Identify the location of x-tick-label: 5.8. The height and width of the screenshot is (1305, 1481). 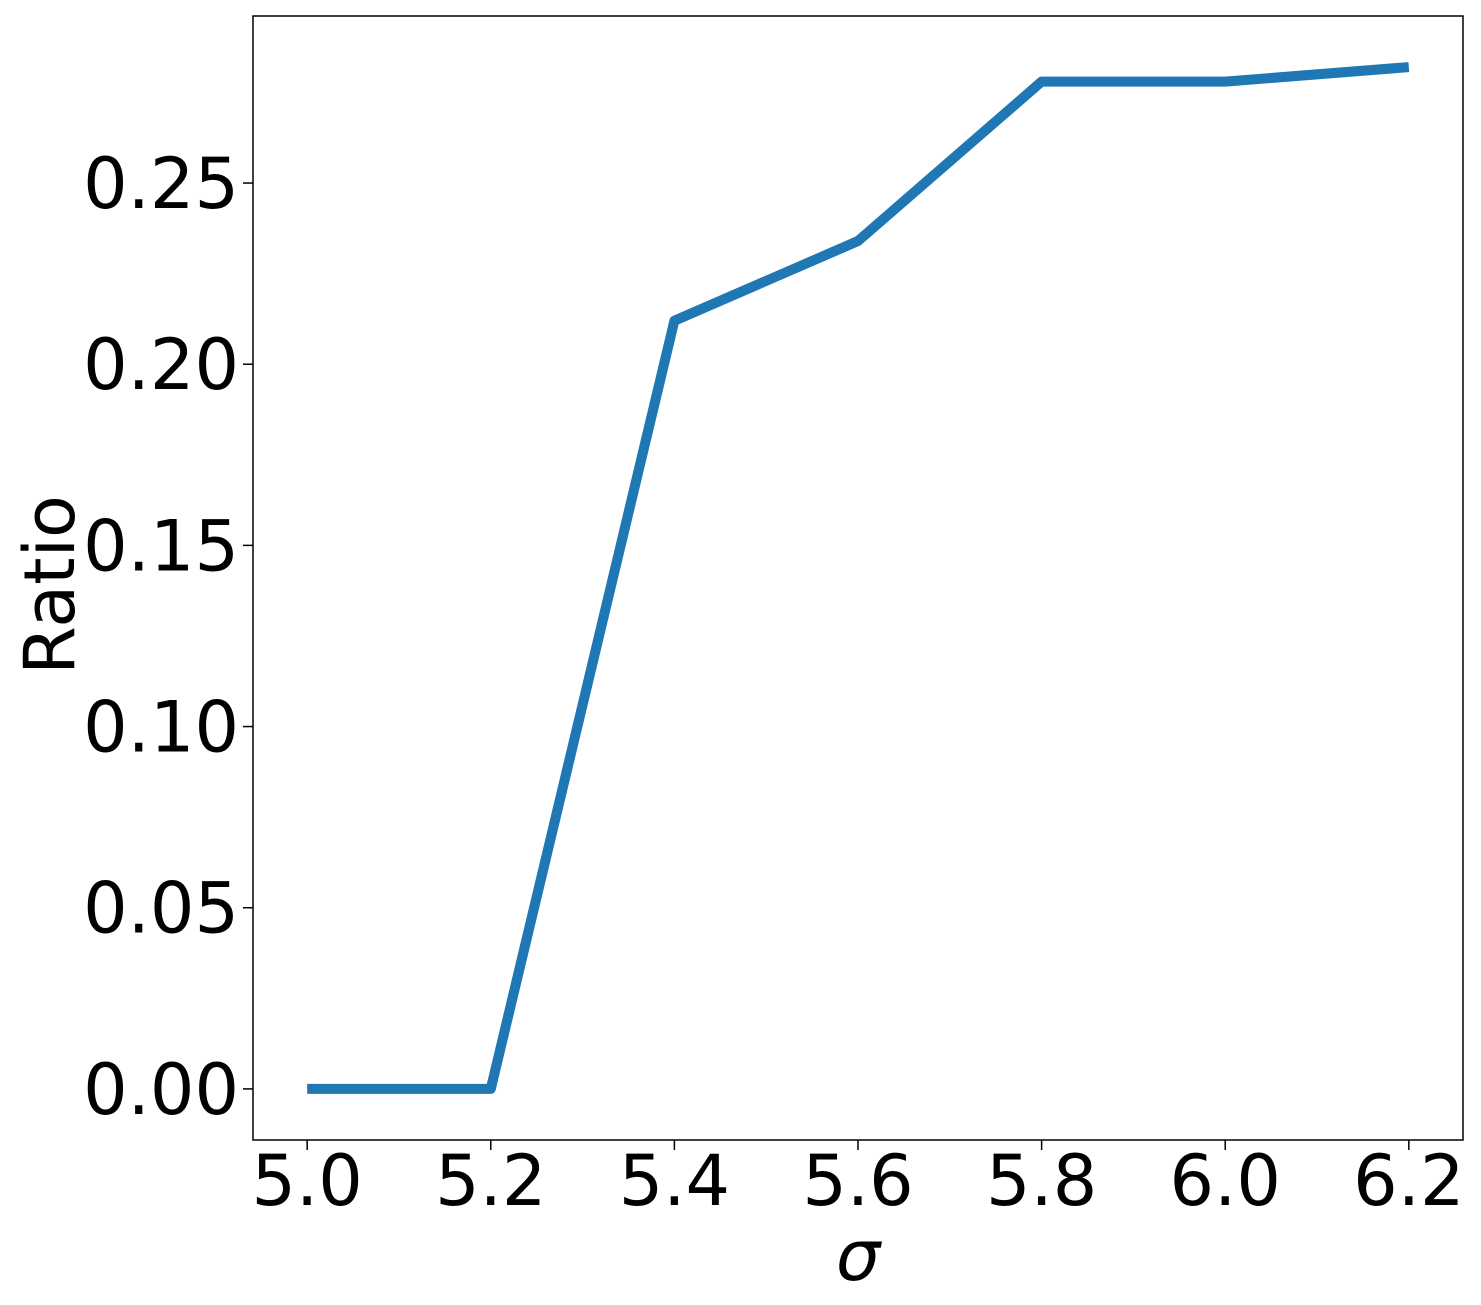
(1041, 1181).